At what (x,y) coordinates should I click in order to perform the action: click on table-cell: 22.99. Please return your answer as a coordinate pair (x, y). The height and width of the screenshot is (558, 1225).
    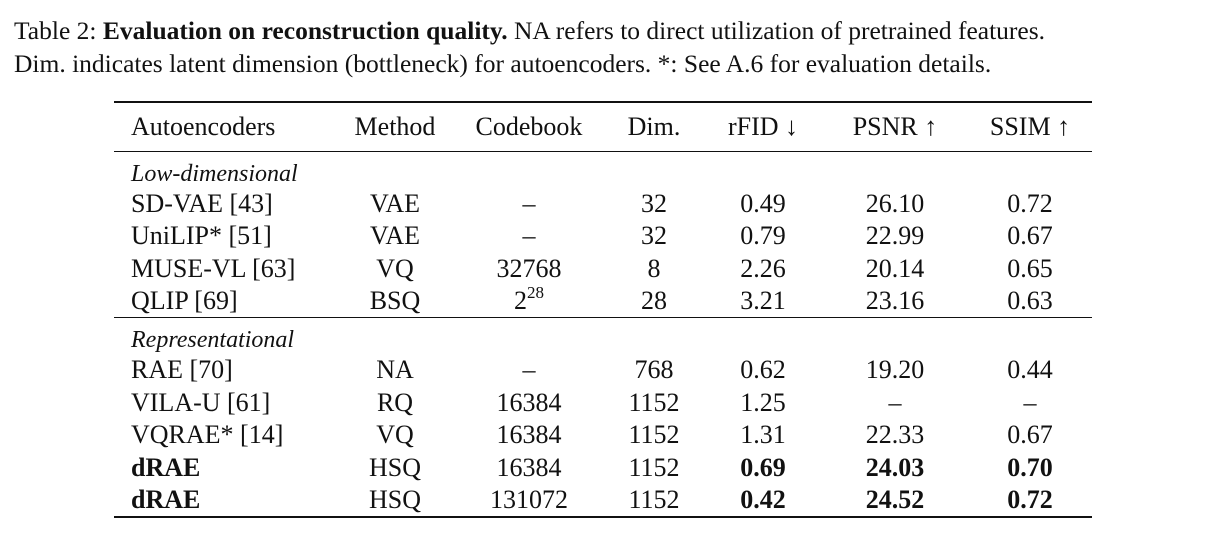
    Looking at the image, I should click on (895, 236).